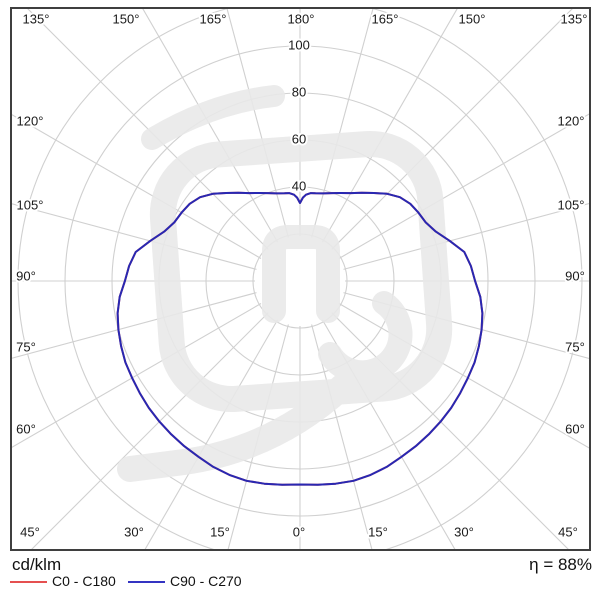 The image size is (600, 600). I want to click on legend-line-red, so click(28, 582).